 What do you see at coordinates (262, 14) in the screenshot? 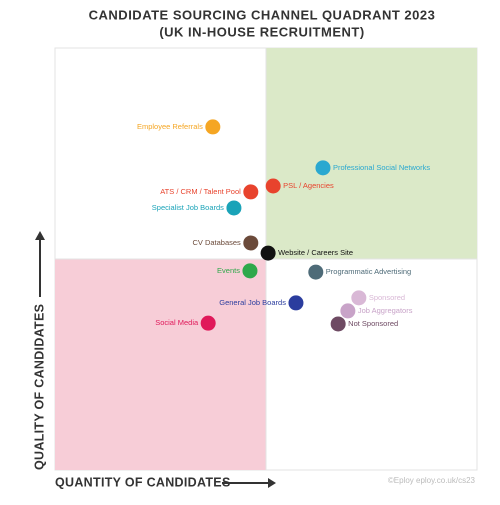
I see `chart-title: CANDIDATE SOURCING CHANNEL QUADRANT 2023` at bounding box center [262, 14].